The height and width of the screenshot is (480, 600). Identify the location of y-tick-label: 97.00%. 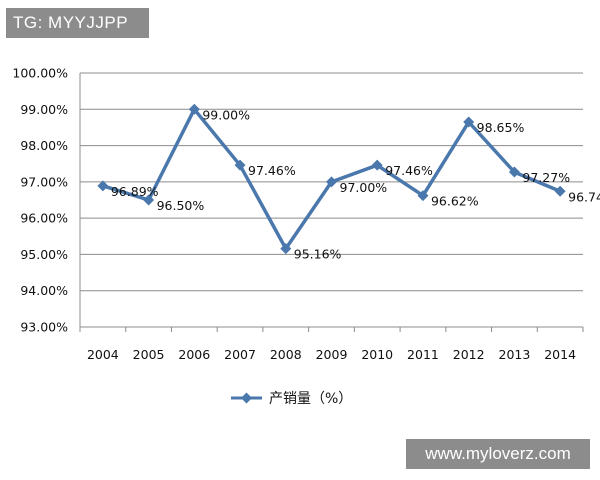
(44, 181).